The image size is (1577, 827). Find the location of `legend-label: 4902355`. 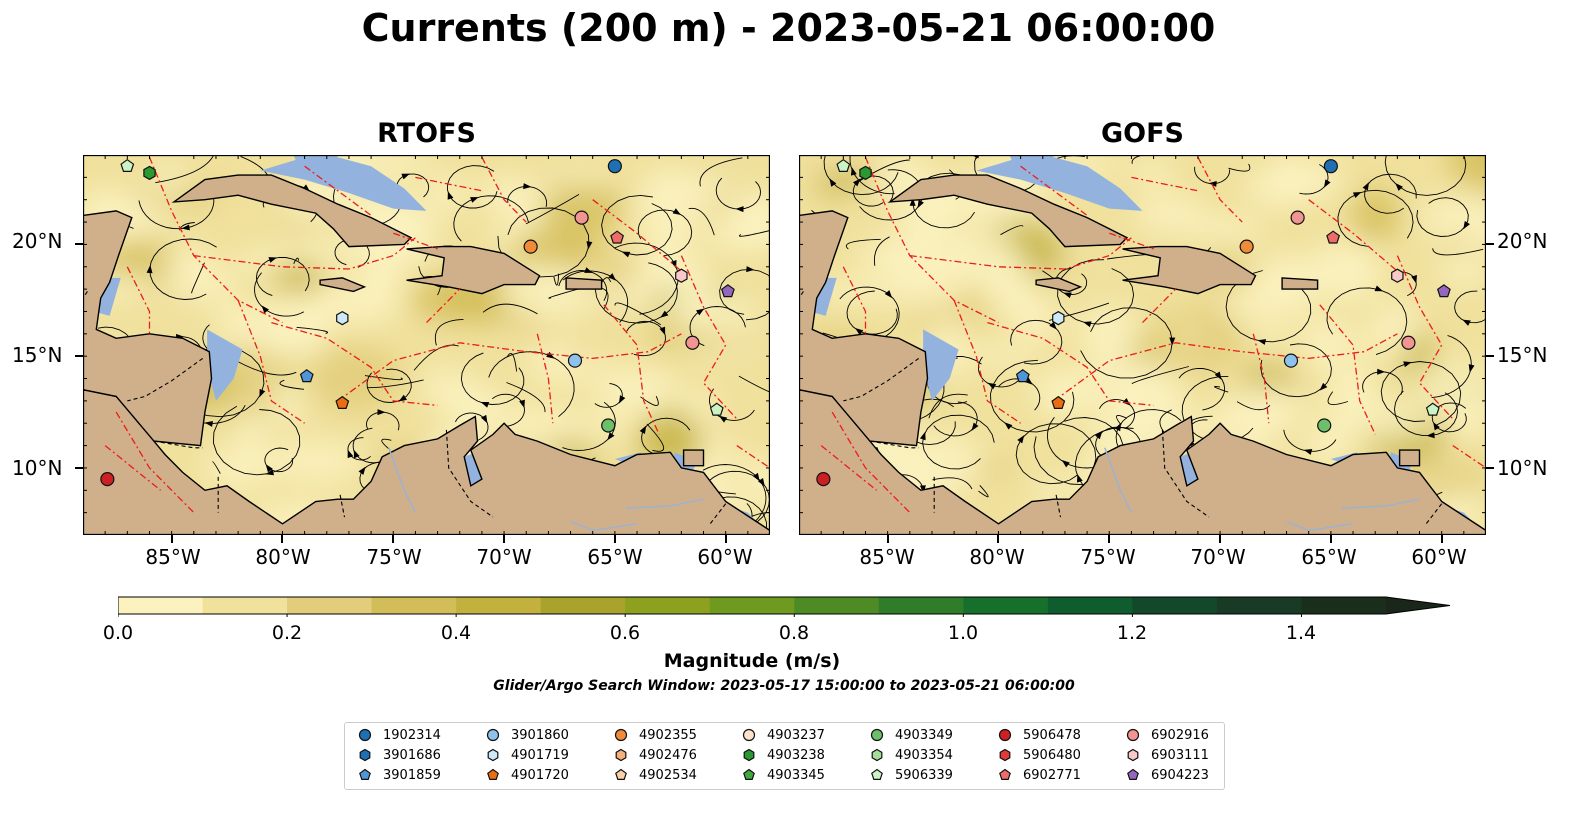

legend-label: 4902355 is located at coordinates (668, 735).